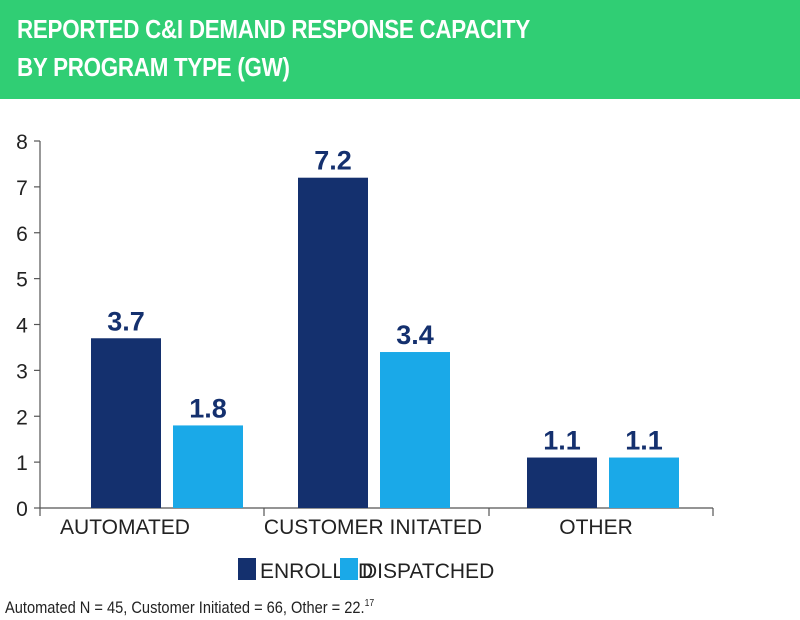 The height and width of the screenshot is (620, 800). What do you see at coordinates (208, 408) in the screenshot?
I see `bar-value-label: 1.8` at bounding box center [208, 408].